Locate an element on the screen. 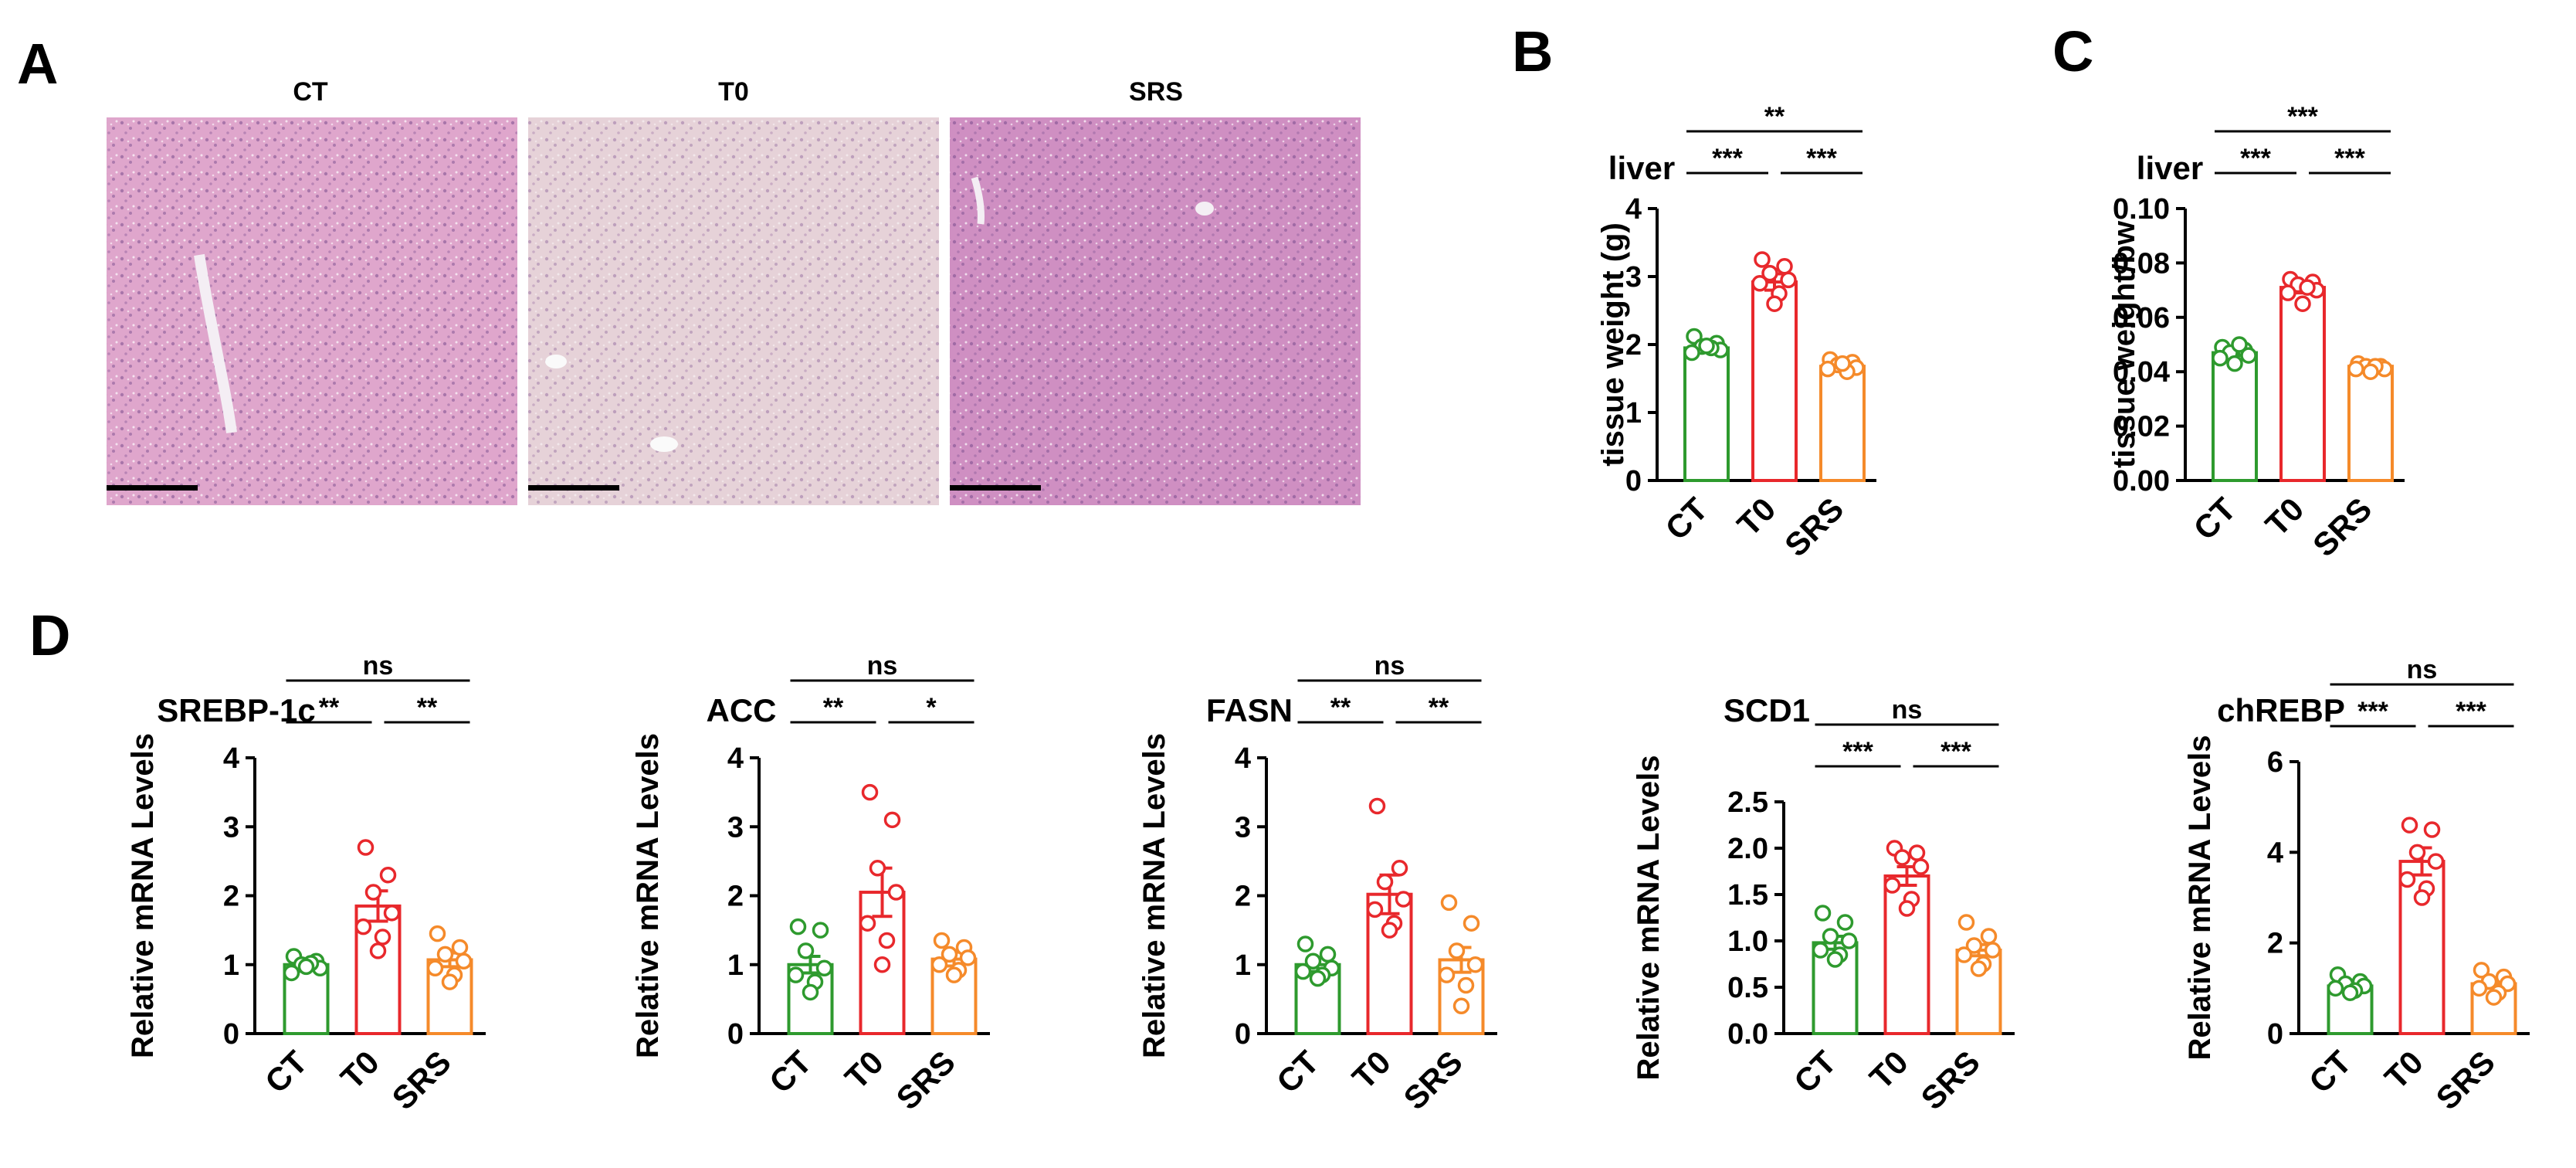 The width and height of the screenshot is (2576, 1168). y-tick-label-srebp-1c-d1-4: 4 is located at coordinates (231, 758).